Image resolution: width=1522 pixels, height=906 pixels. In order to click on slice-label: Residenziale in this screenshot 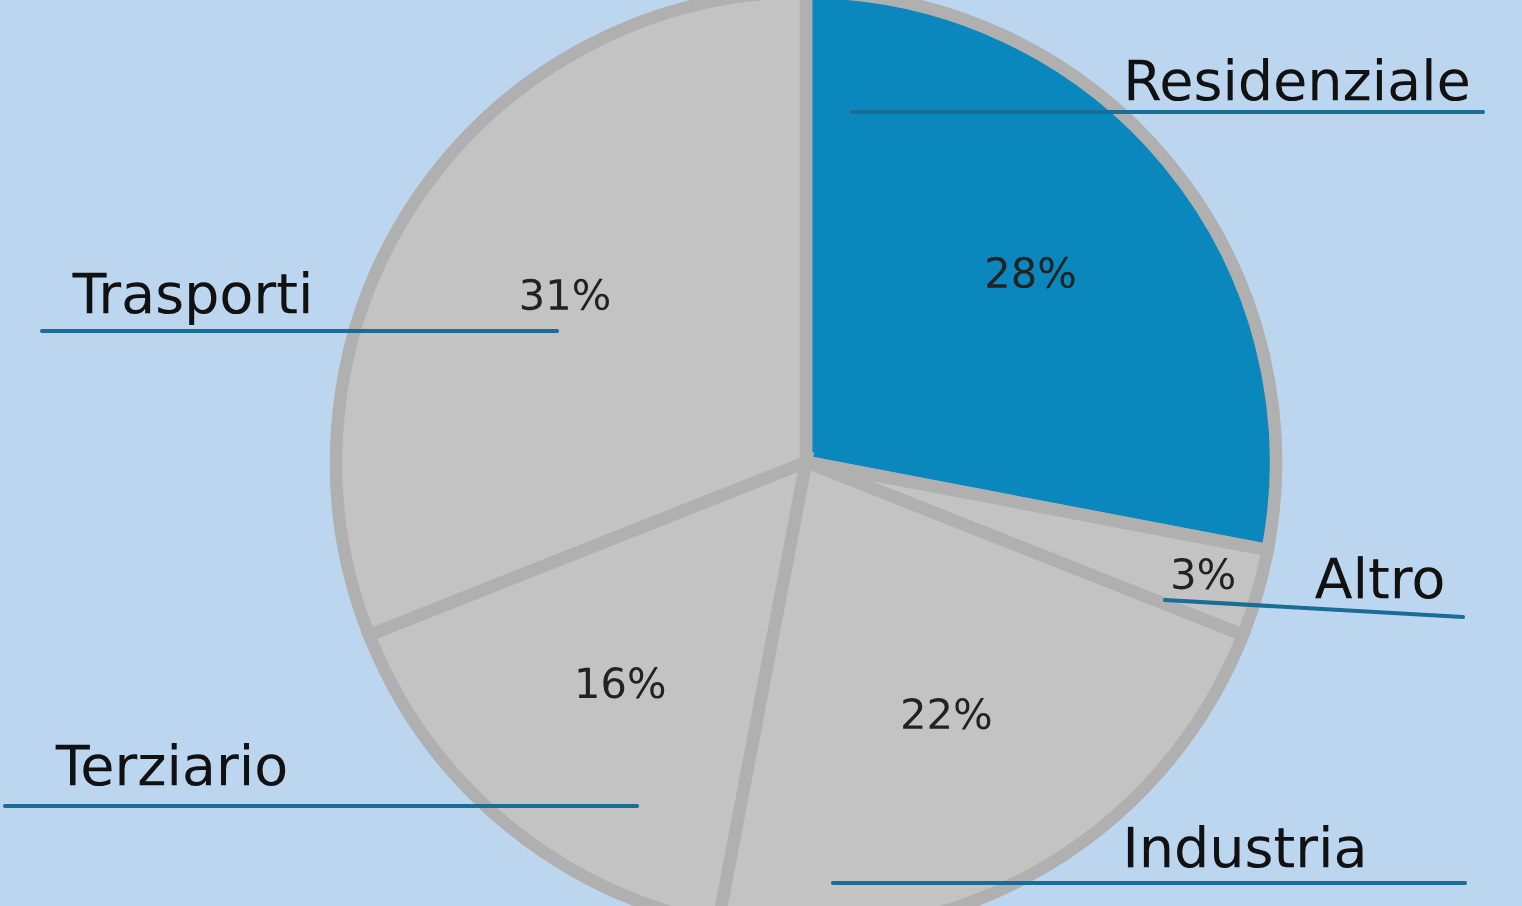, I will do `click(1298, 80)`.